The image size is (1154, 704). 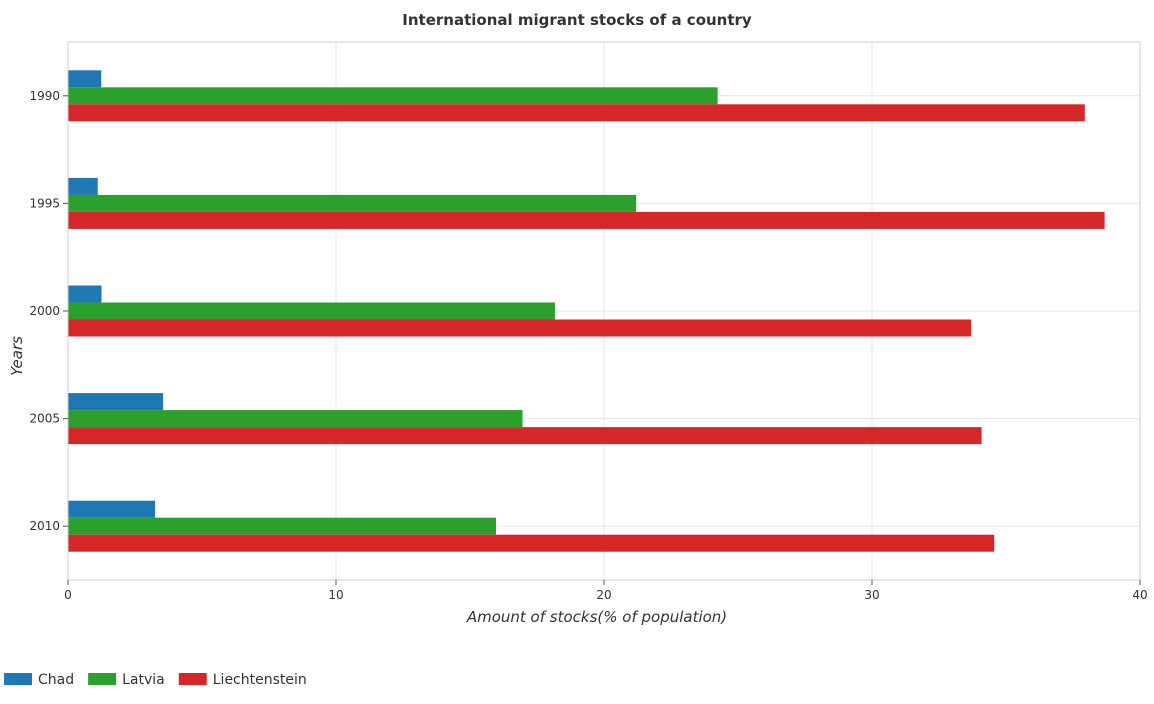 What do you see at coordinates (85, 79) in the screenshot?
I see `bar-chad-1990` at bounding box center [85, 79].